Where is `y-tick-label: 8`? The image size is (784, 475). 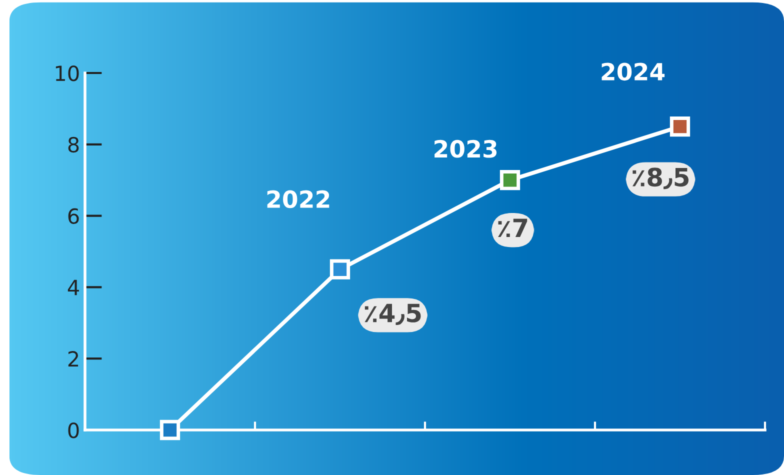
y-tick-label: 8 is located at coordinates (73, 144).